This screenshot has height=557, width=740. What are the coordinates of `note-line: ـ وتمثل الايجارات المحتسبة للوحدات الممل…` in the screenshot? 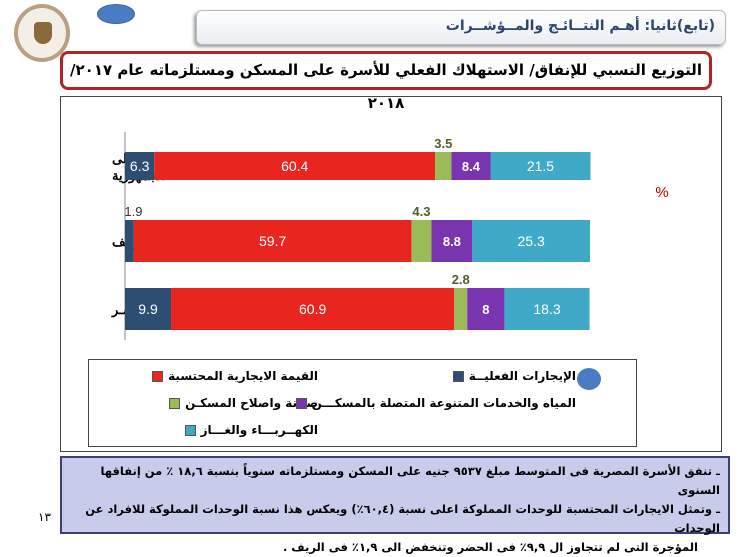 It's located at (402, 518).